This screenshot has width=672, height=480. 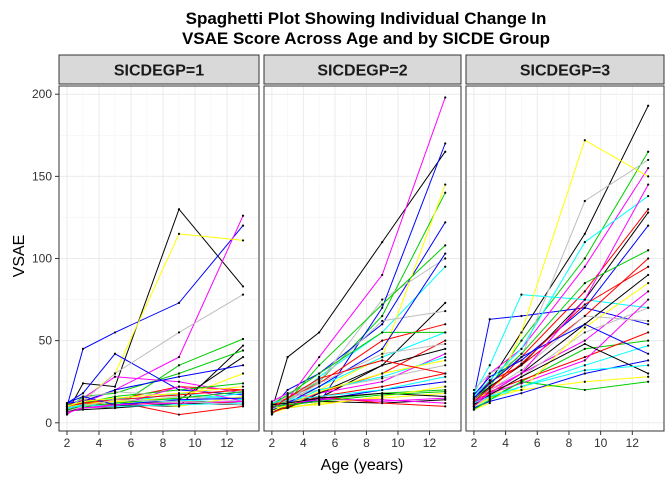 What do you see at coordinates (227, 443) in the screenshot?
I see `x-tick-label: 12` at bounding box center [227, 443].